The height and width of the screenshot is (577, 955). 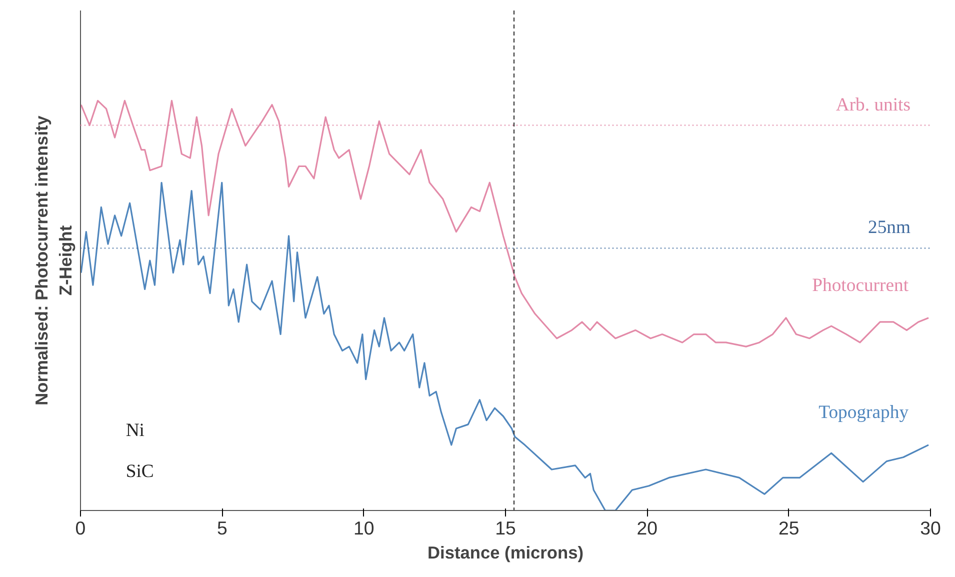 I want to click on x-tick-label: 5, so click(x=222, y=528).